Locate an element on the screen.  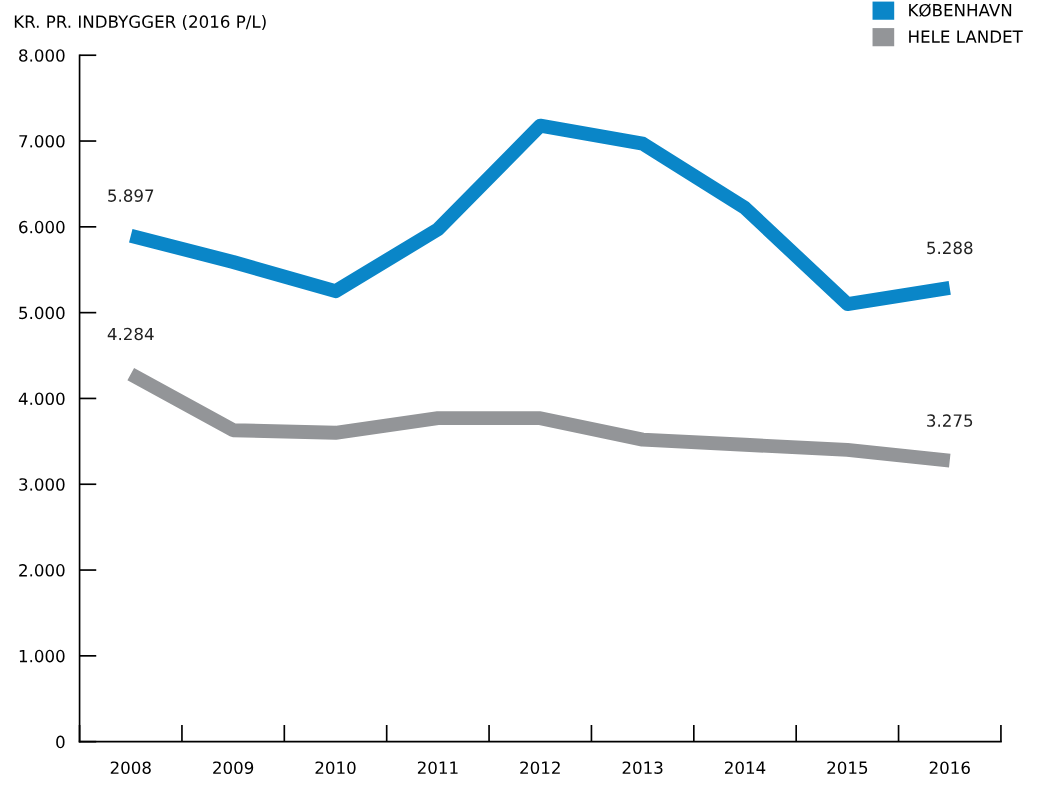
x-tick-label: 2012 is located at coordinates (540, 768).